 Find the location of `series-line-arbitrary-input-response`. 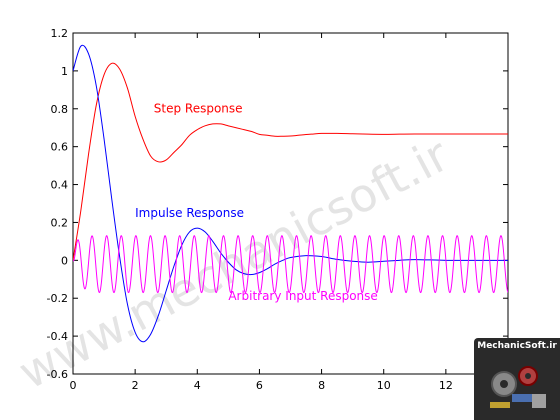

series-line-arbitrary-input-response is located at coordinates (290, 264).